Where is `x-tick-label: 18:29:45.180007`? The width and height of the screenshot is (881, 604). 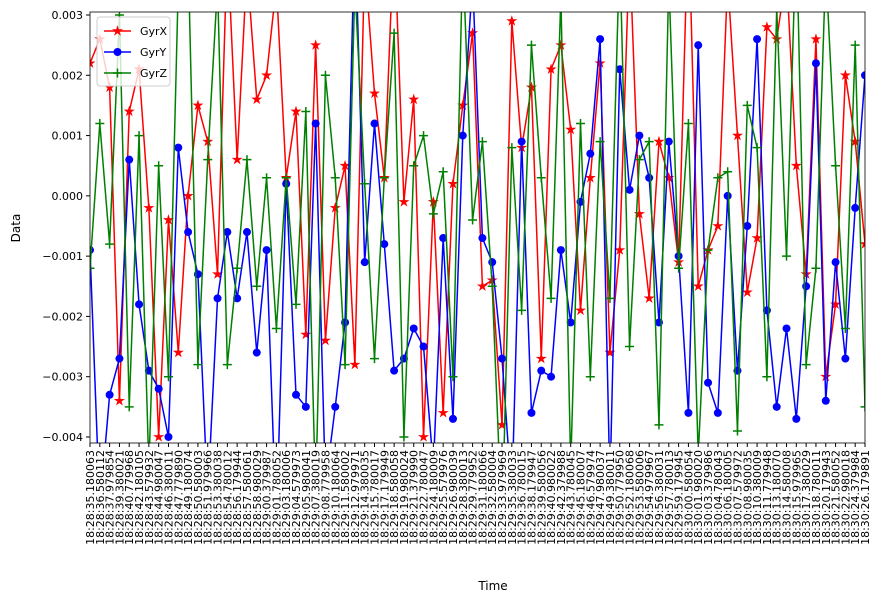
x-tick-label: 18:29:45.180007 is located at coordinates (581, 497).